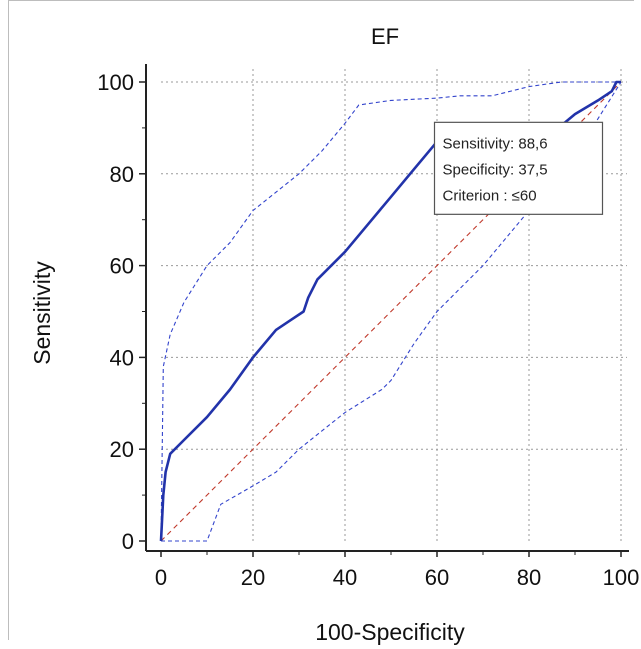 This screenshot has width=641, height=649. I want to click on y-tick-label-3: 60, so click(122, 266).